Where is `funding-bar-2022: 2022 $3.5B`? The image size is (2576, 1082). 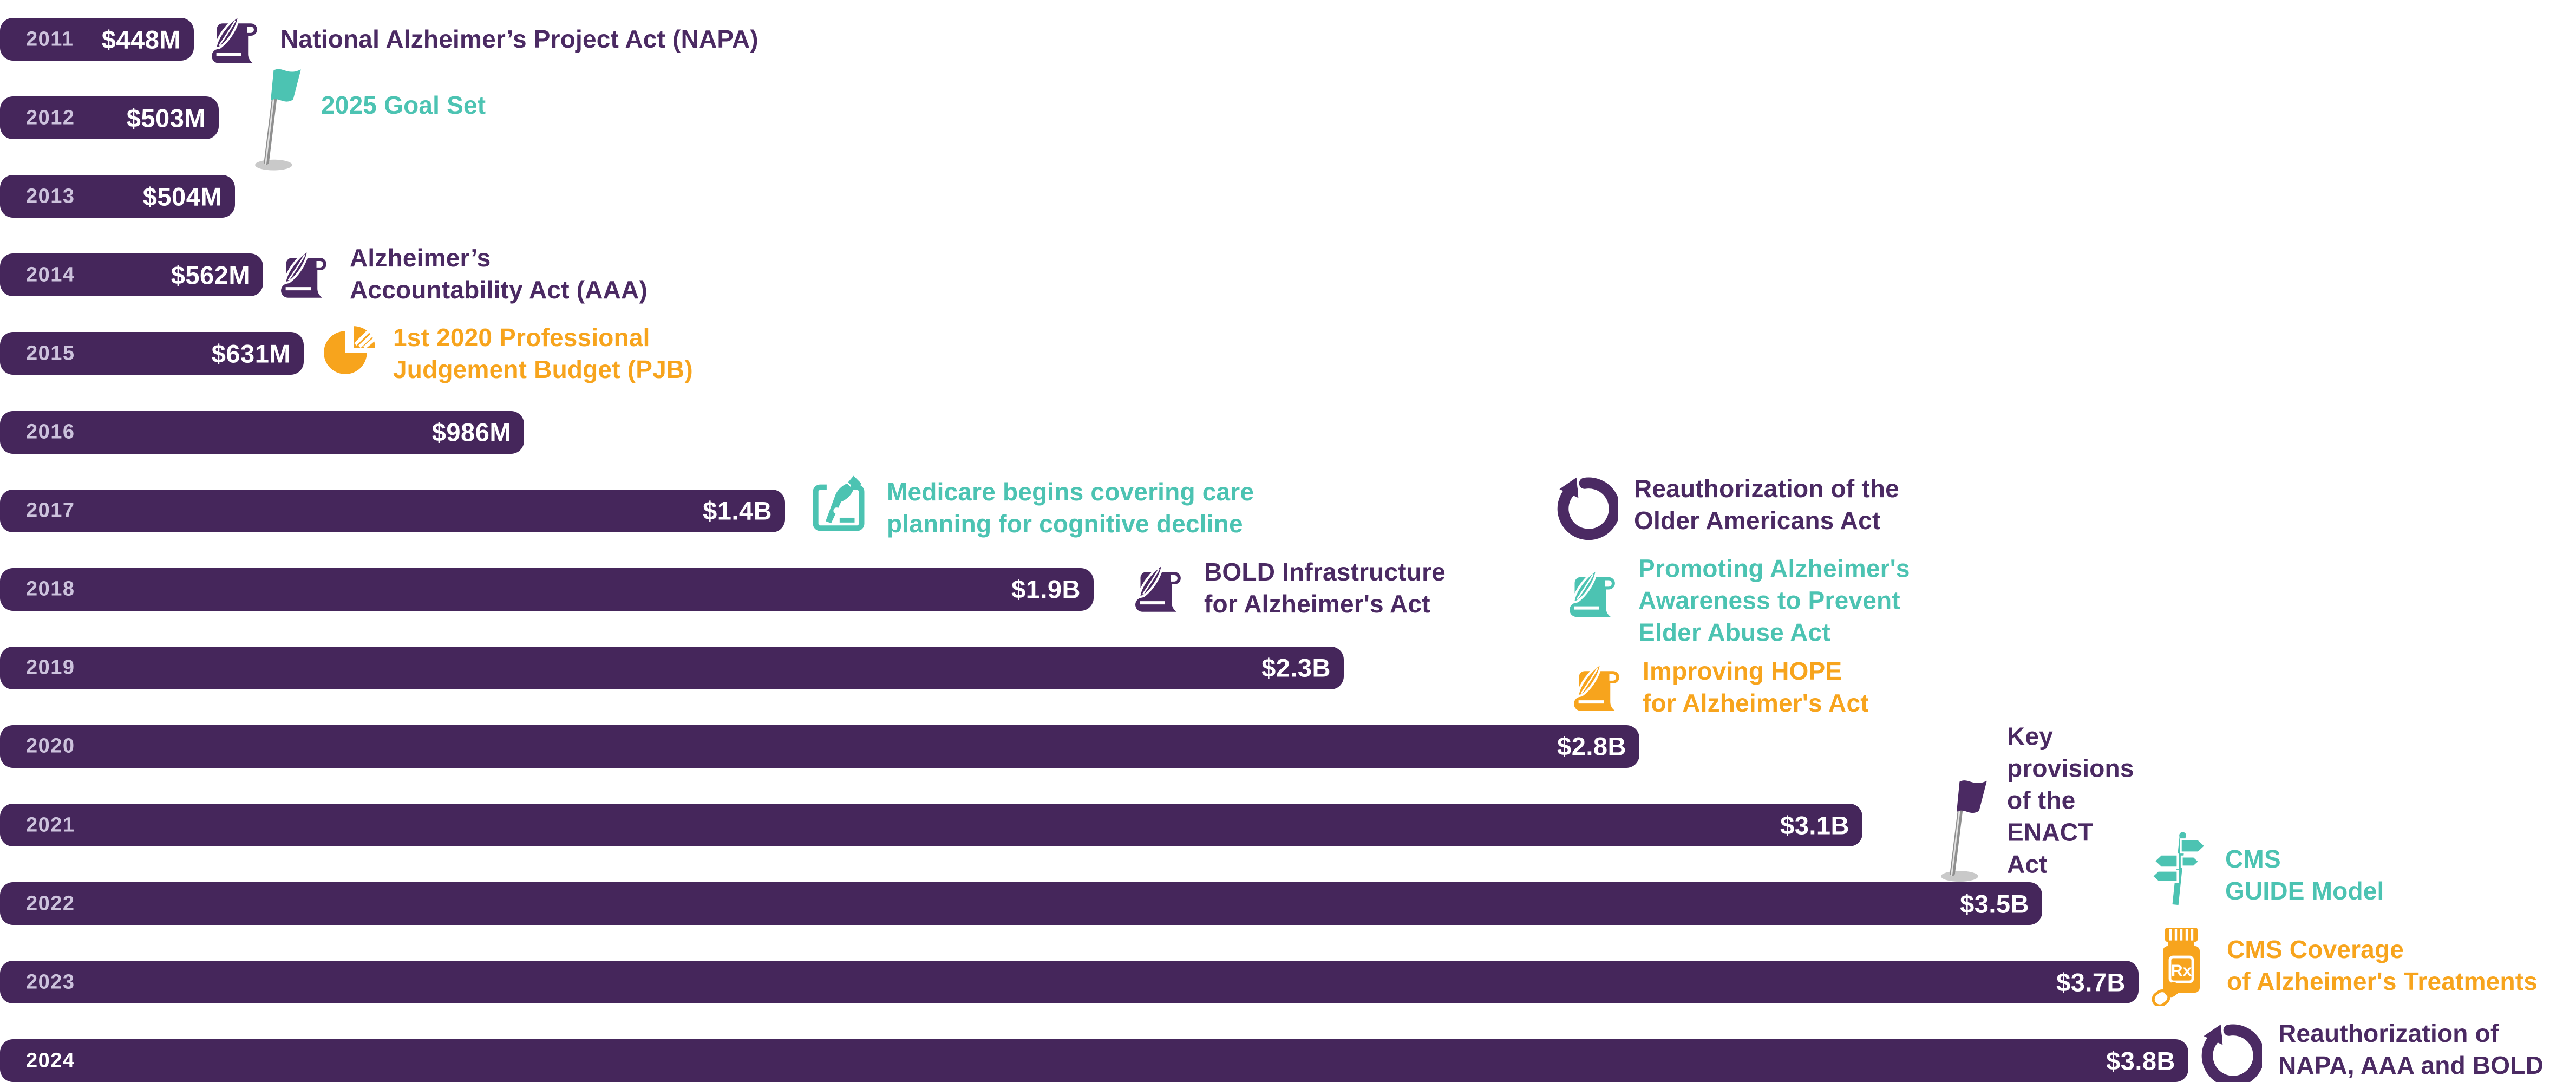 funding-bar-2022: 2022 $3.5B is located at coordinates (1021, 903).